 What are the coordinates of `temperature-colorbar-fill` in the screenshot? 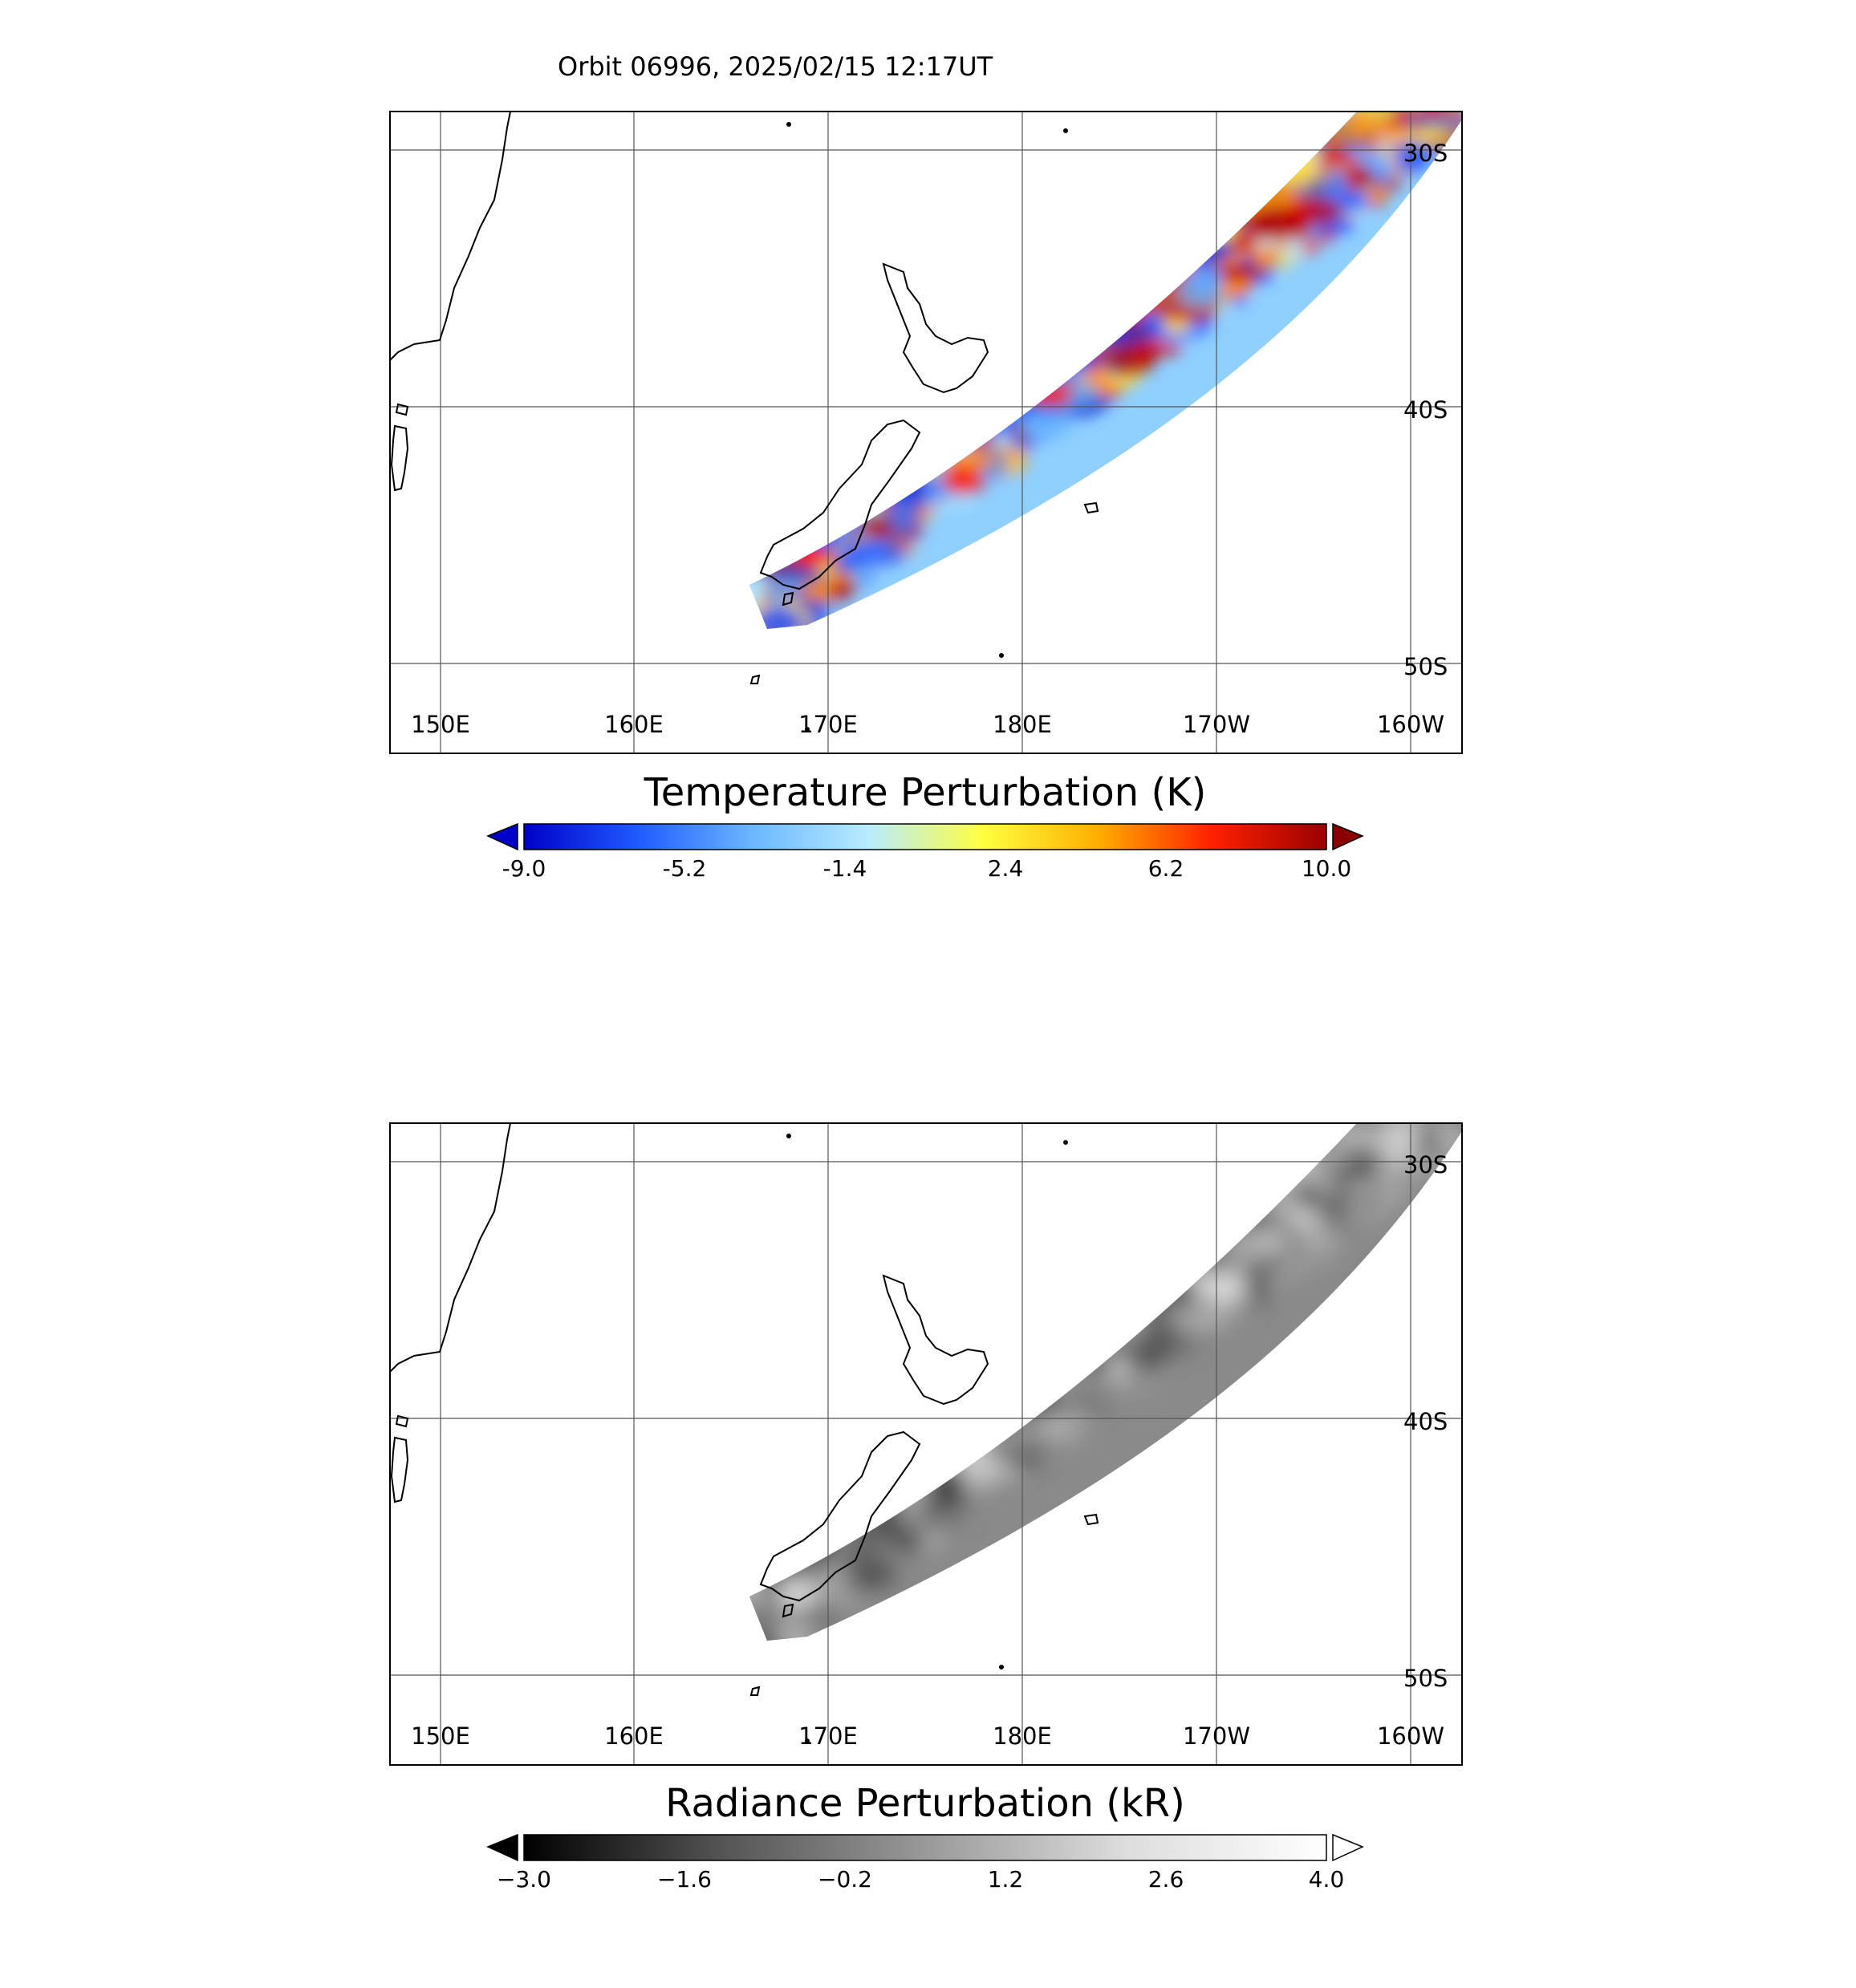 It's located at (925, 836).